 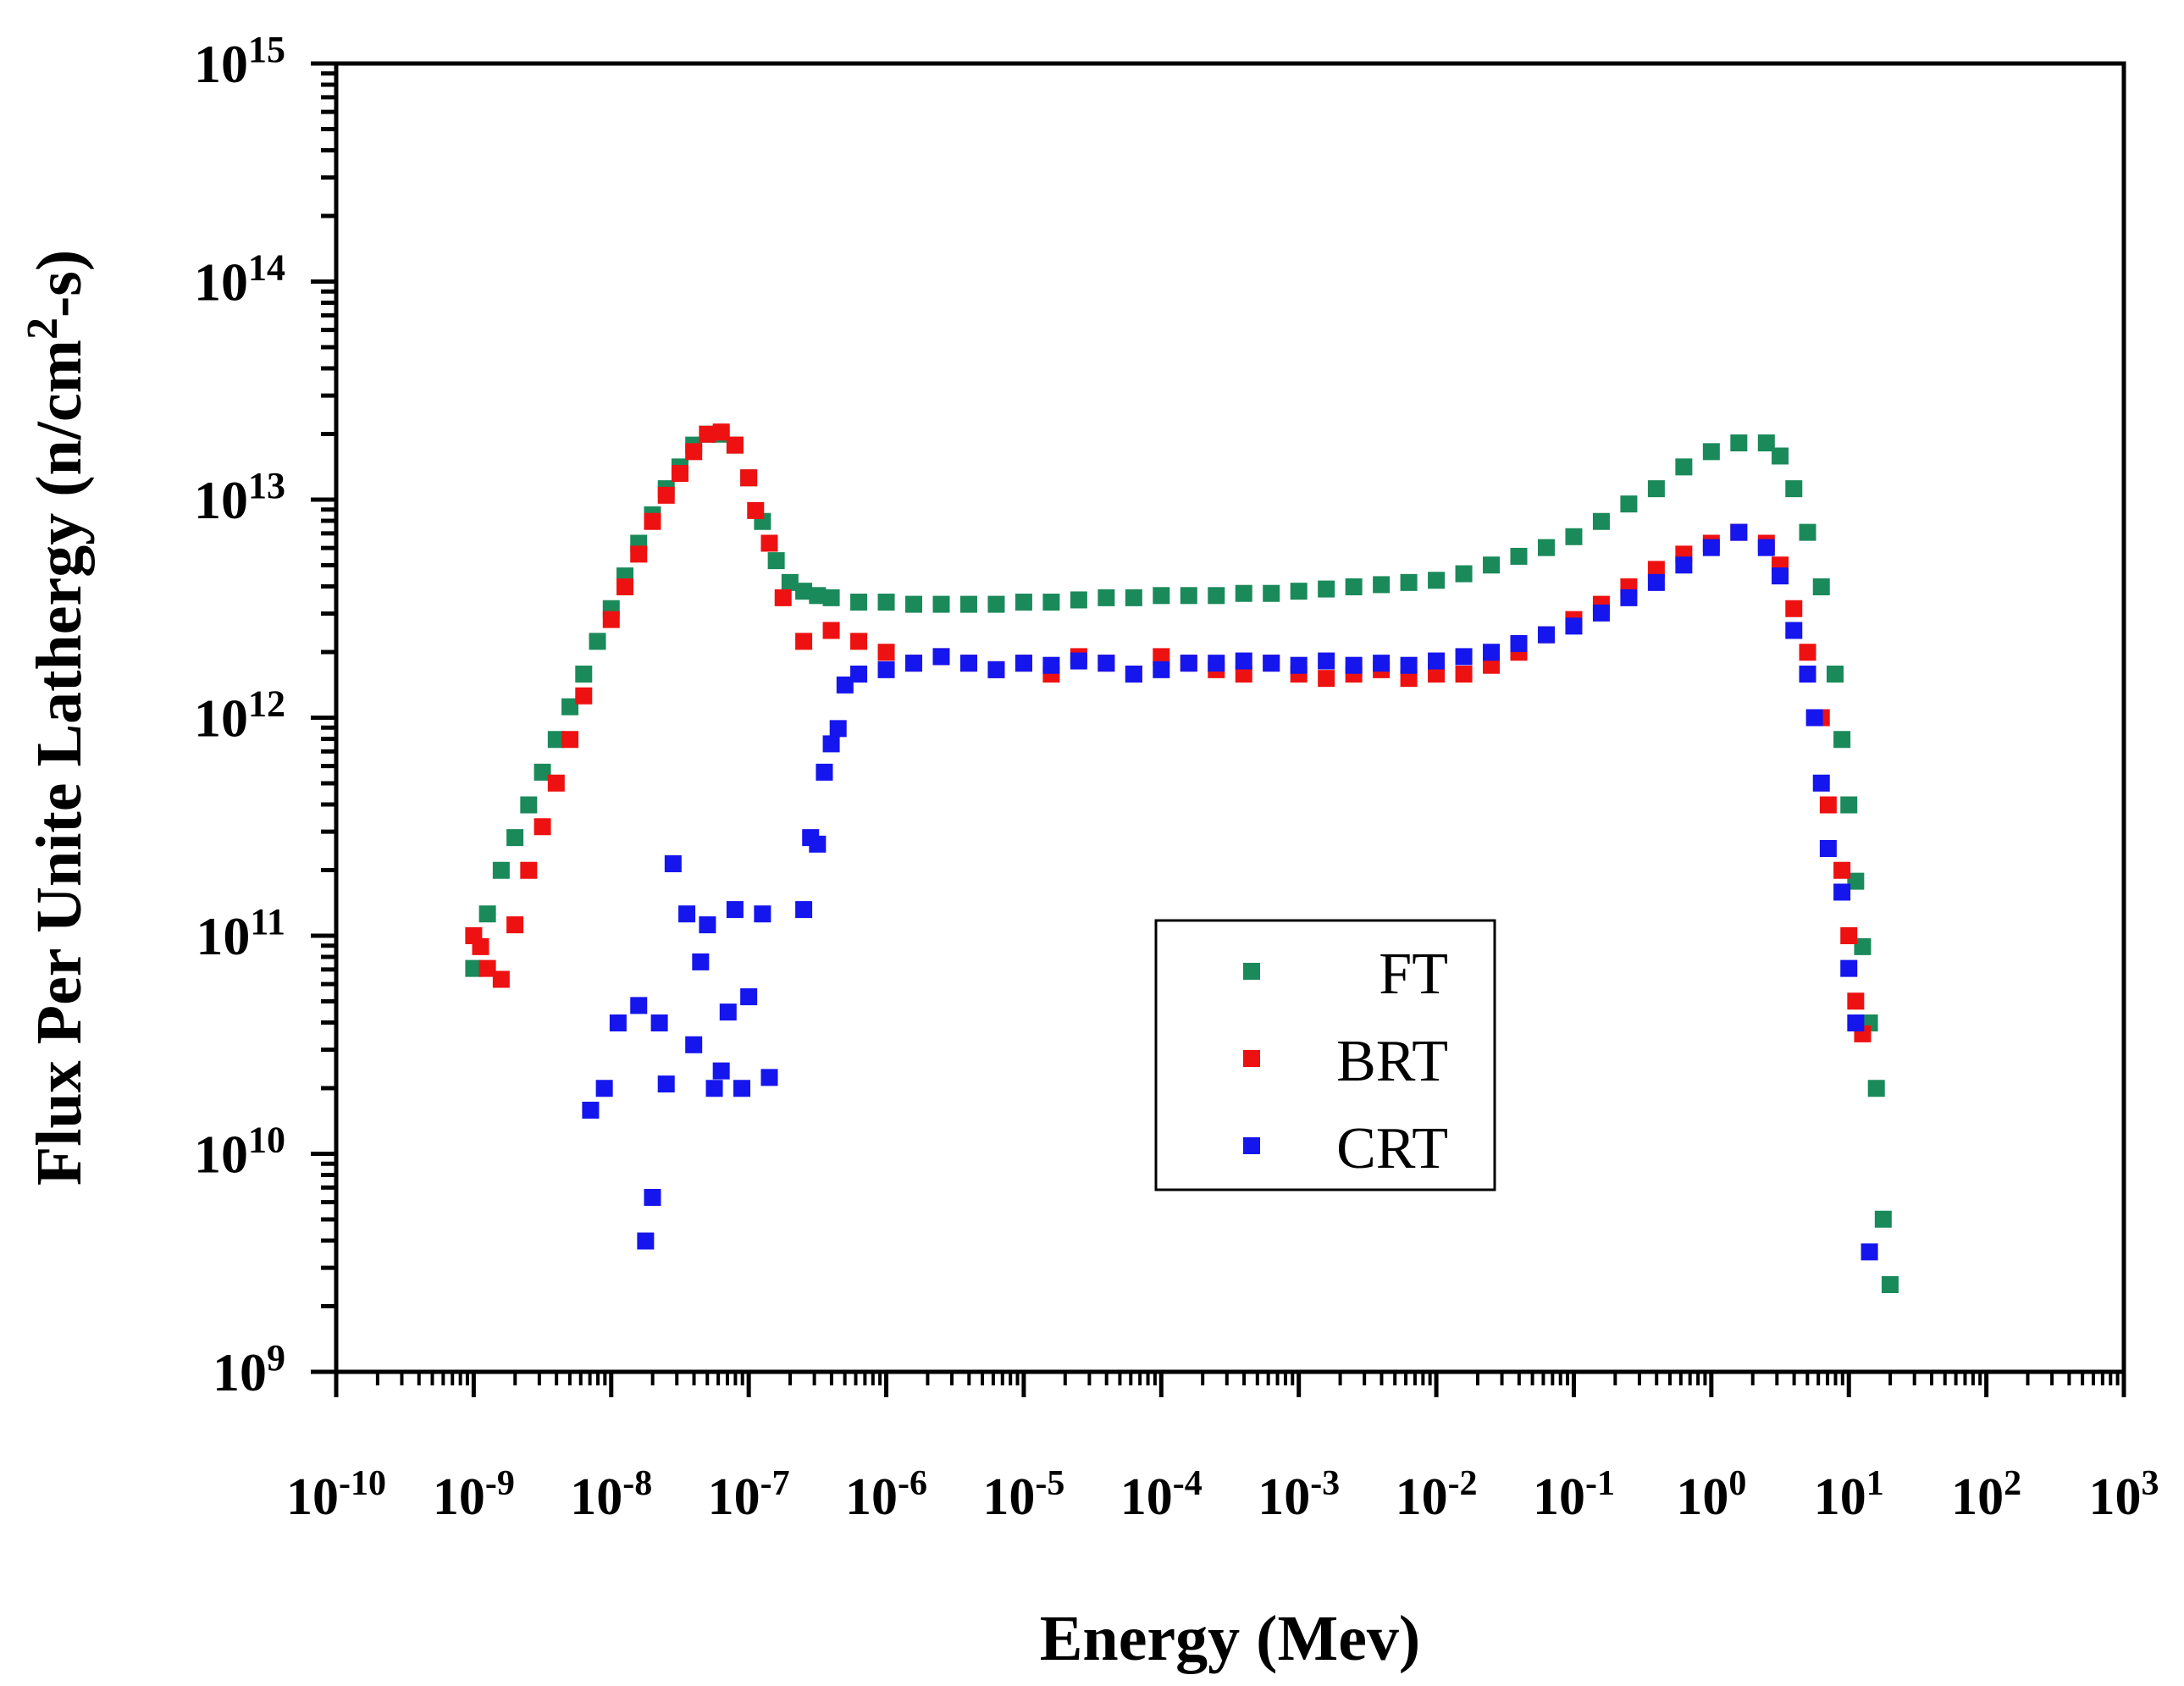 I want to click on x-tick-exponent: -5, so click(x=1049, y=1483).